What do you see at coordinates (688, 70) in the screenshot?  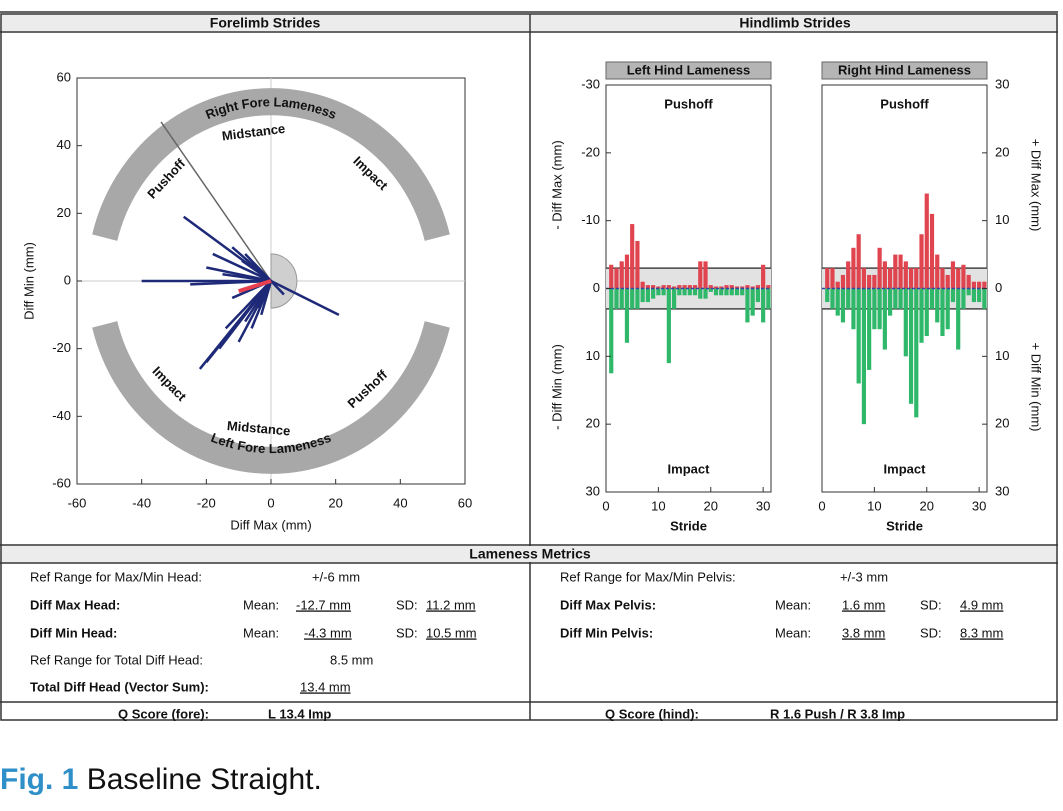 I see `title-bg` at bounding box center [688, 70].